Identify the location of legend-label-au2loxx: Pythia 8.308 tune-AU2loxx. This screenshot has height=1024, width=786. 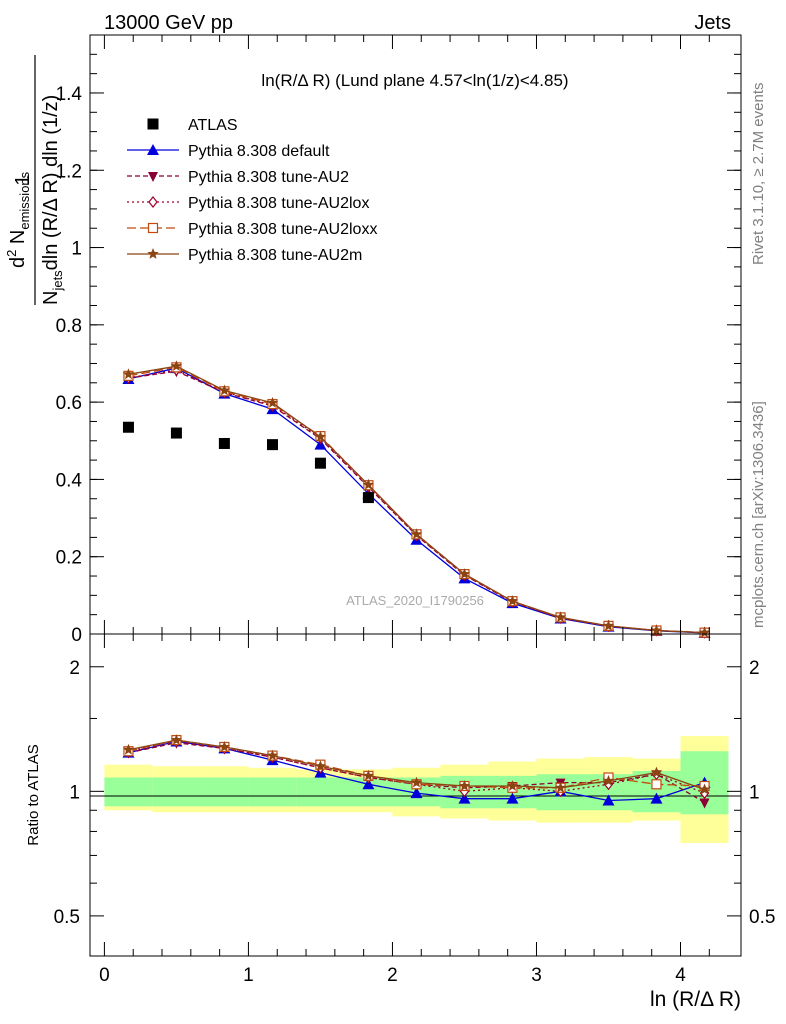
(282, 229).